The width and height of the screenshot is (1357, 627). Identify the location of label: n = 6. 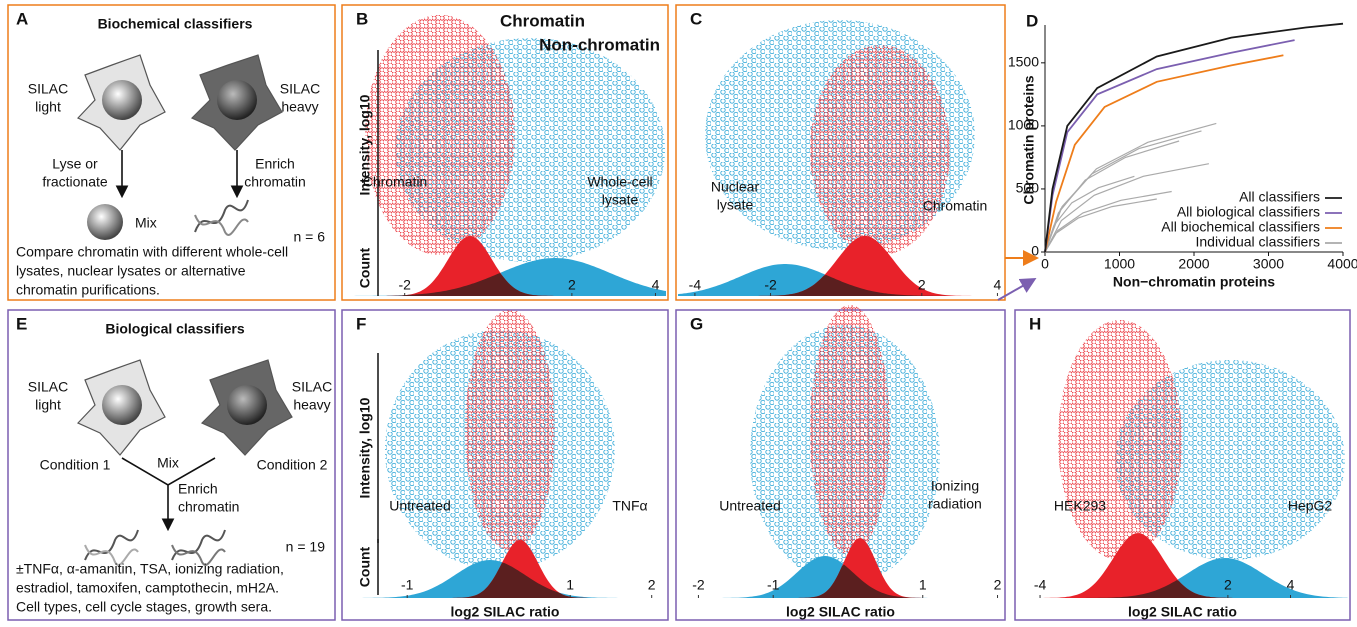
(309, 237).